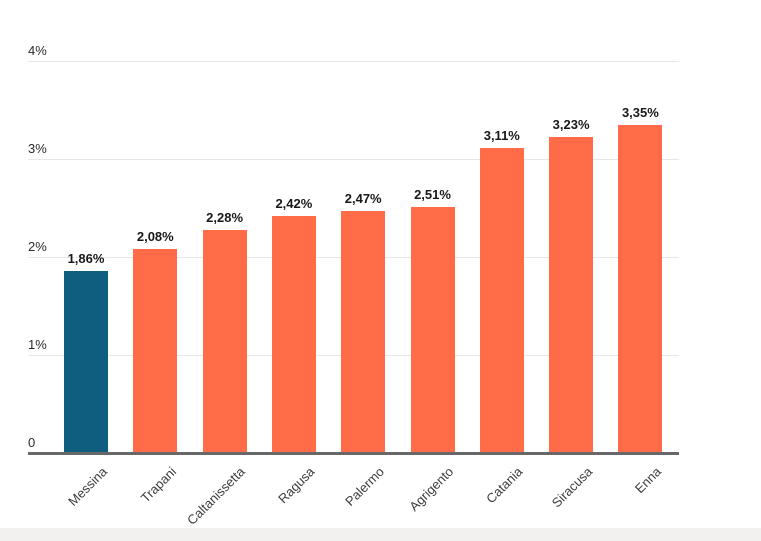  Describe the element at coordinates (431, 489) in the screenshot. I see `x-axis-label-agrigento: Agrigento` at that location.